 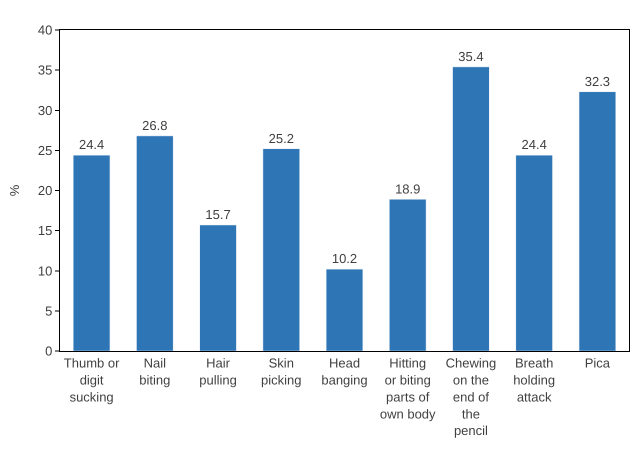 I want to click on data-label: 25.2, so click(x=281, y=138).